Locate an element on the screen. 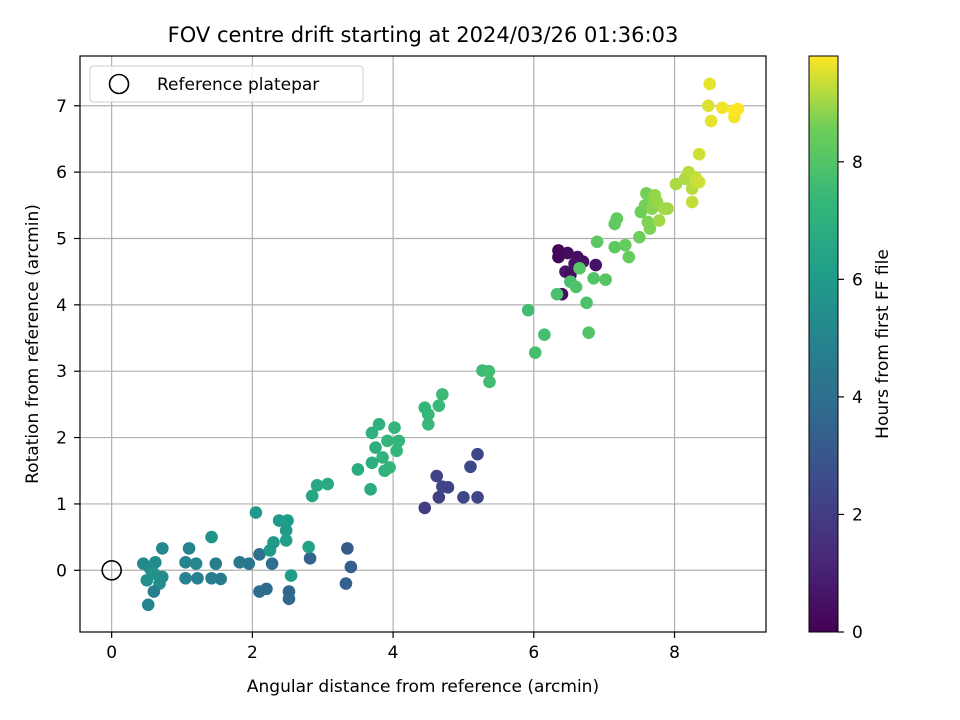  y-tick-label: 3 is located at coordinates (61, 372).